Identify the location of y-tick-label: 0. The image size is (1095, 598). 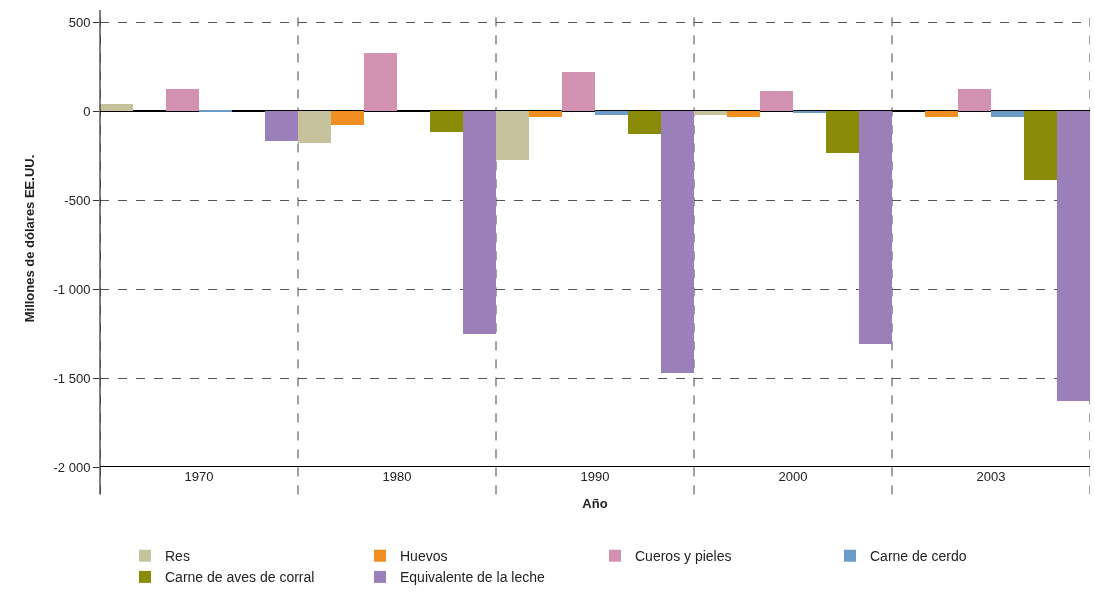
(87, 111).